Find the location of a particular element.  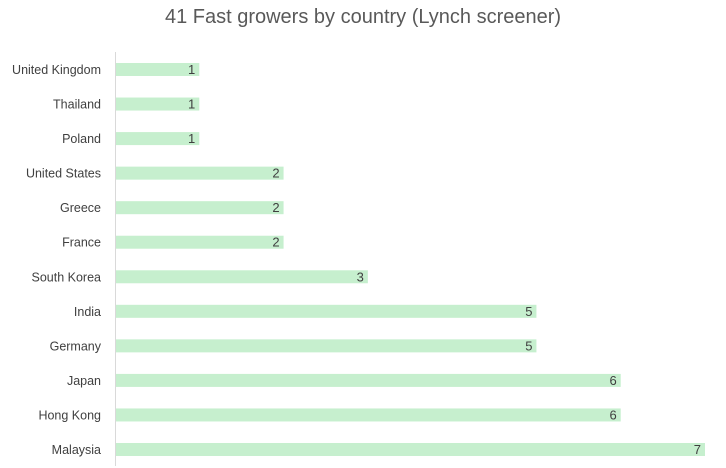

category-label: South Korea is located at coordinates (67, 277).